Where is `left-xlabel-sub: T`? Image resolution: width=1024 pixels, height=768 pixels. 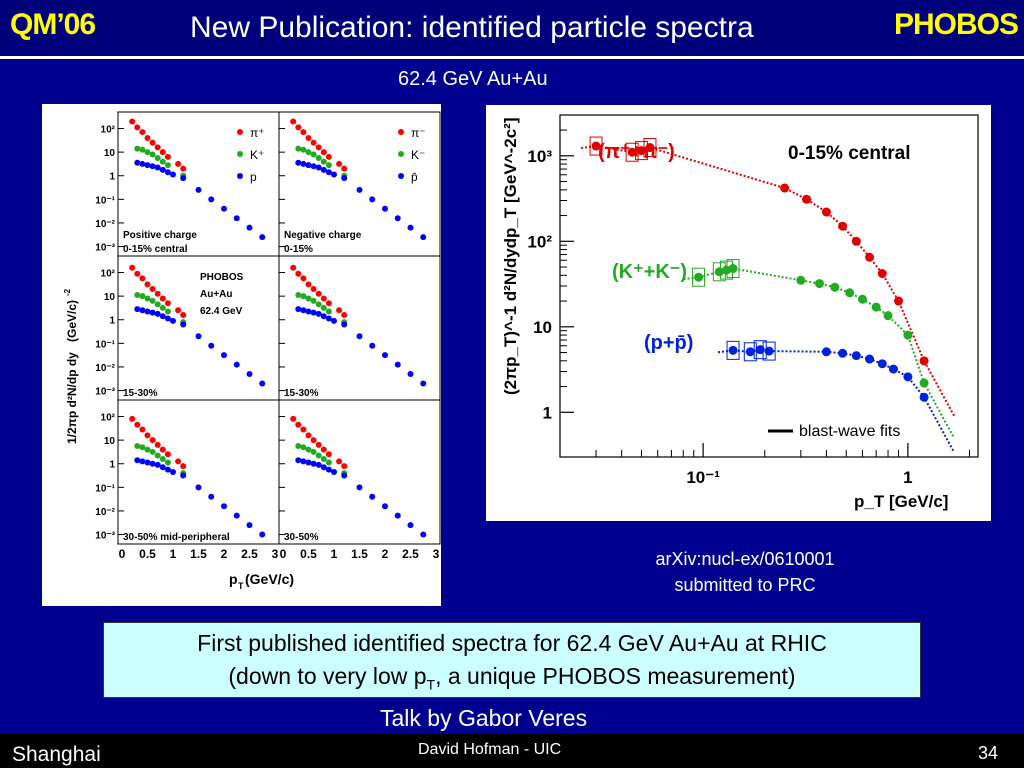
left-xlabel-sub: T is located at coordinates (241, 586).